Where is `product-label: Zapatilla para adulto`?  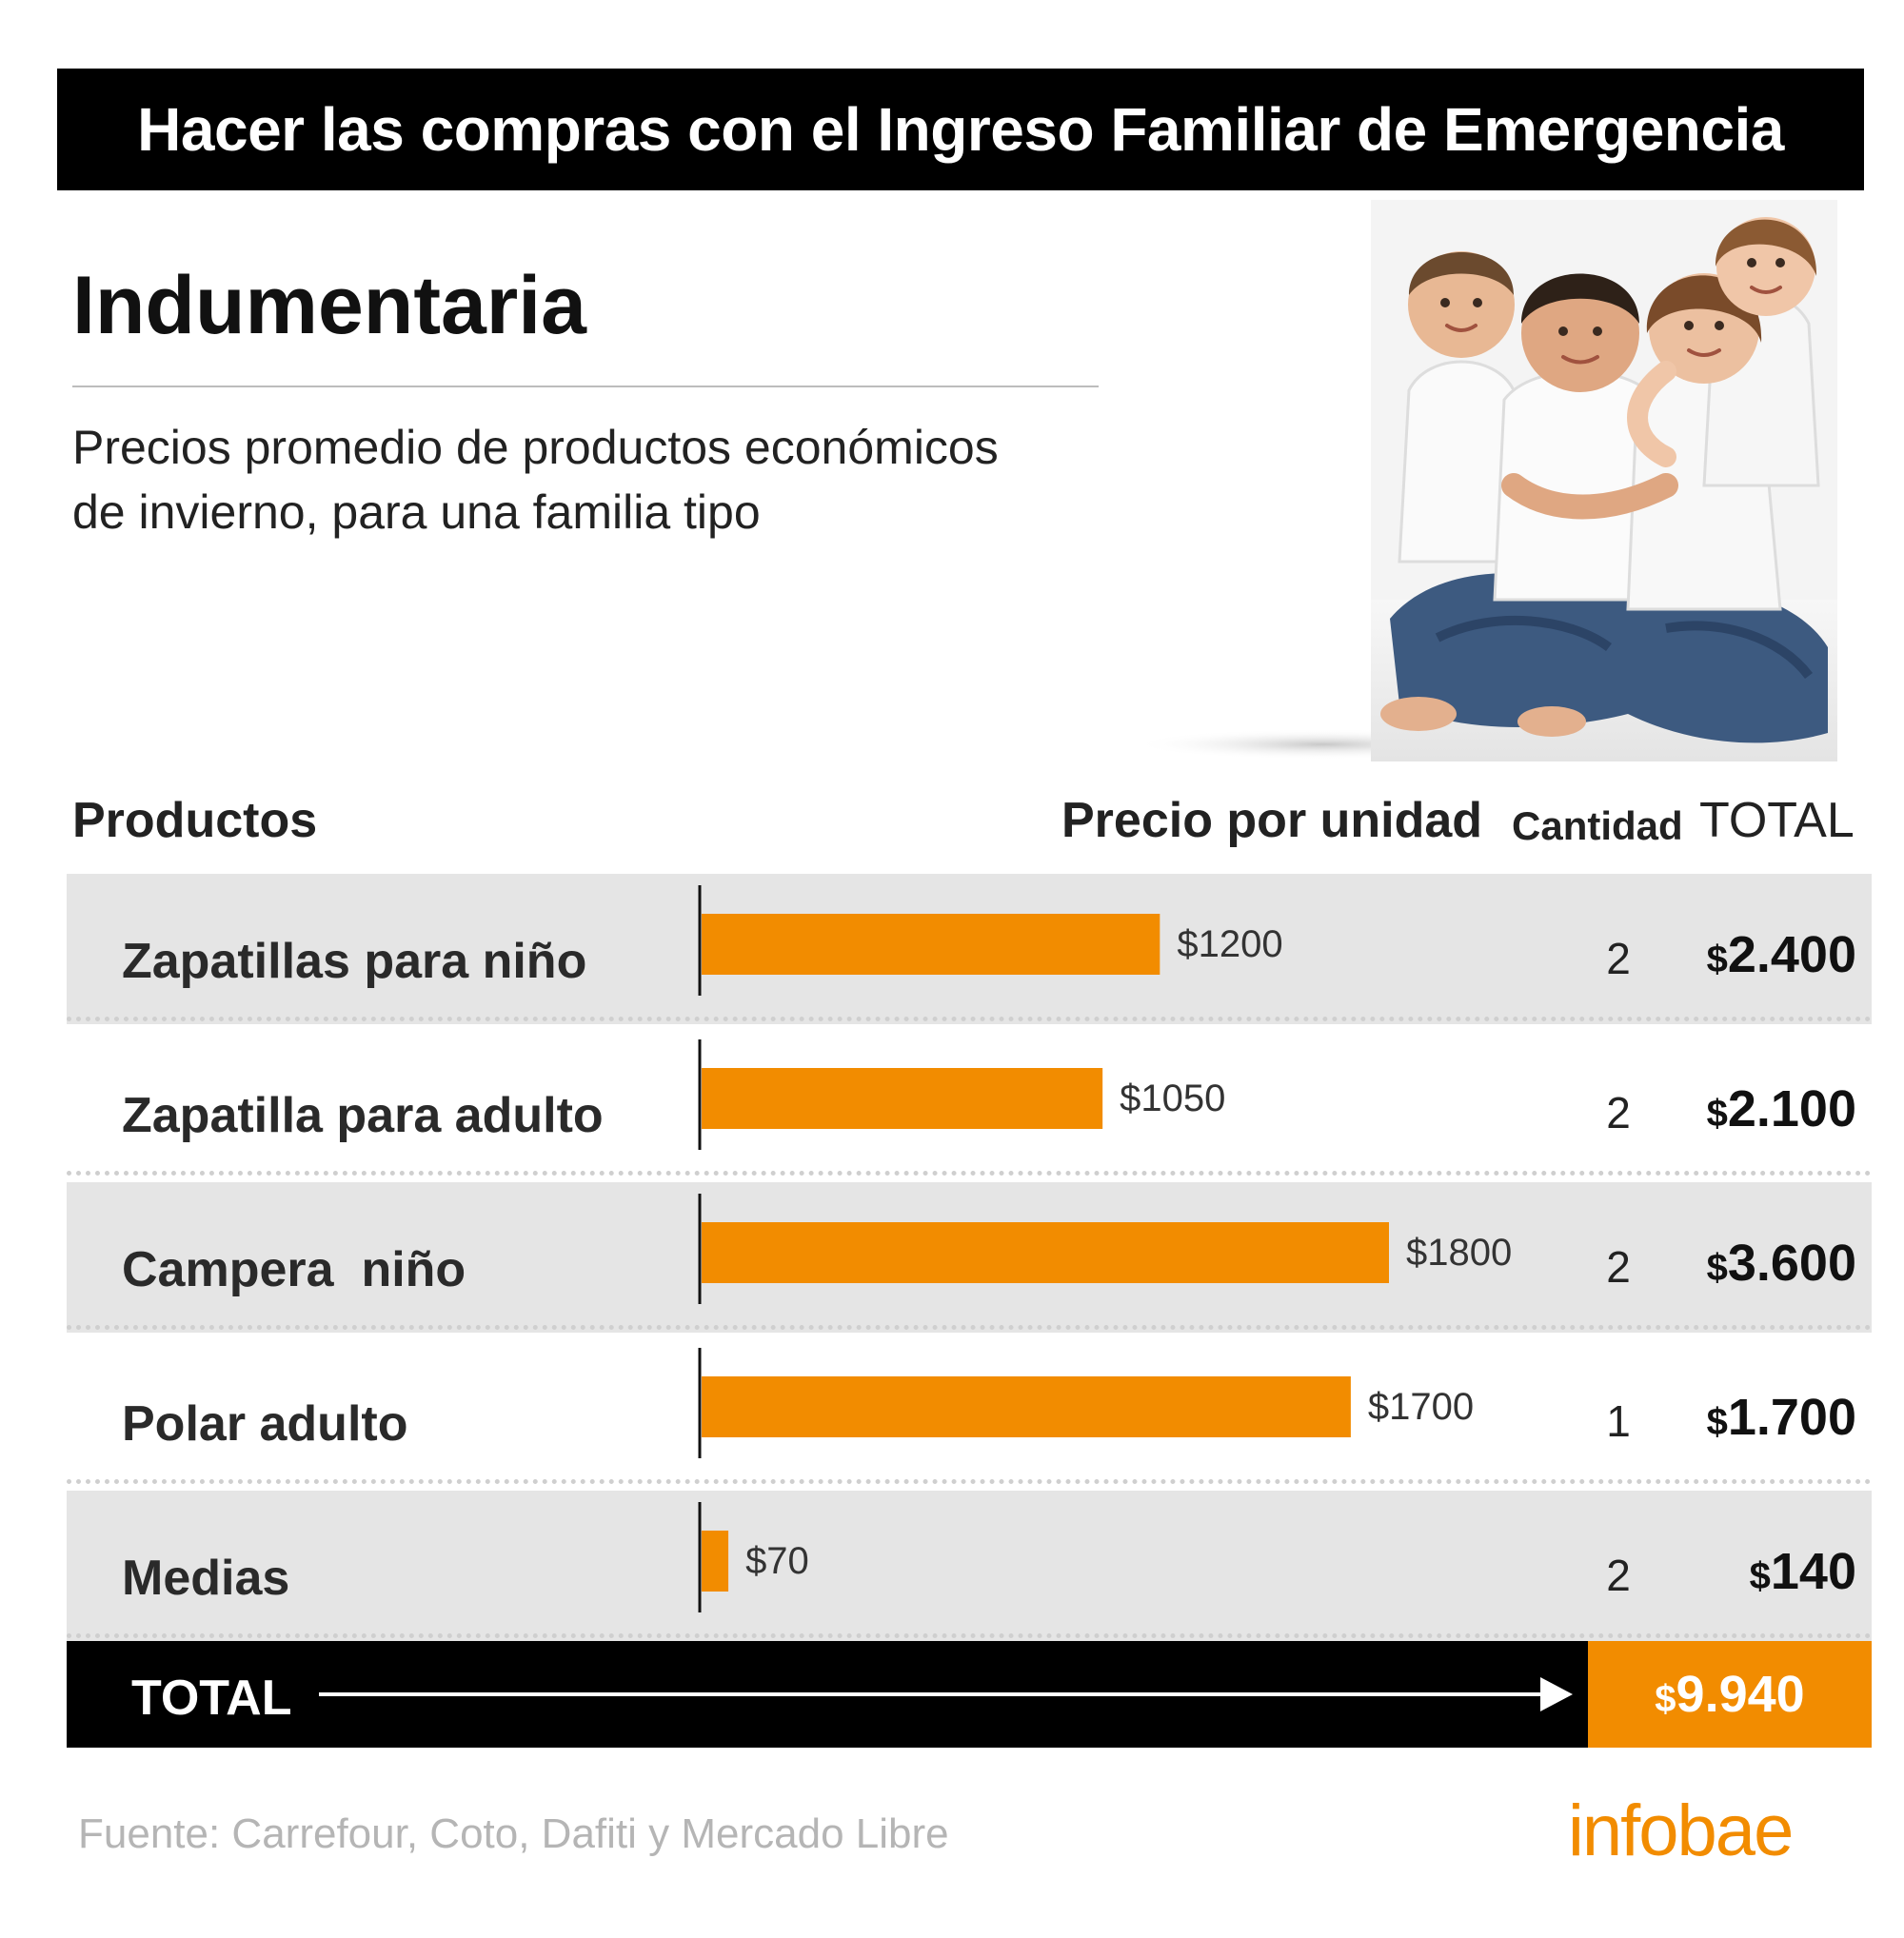
product-label: Zapatilla para adulto is located at coordinates (363, 1116).